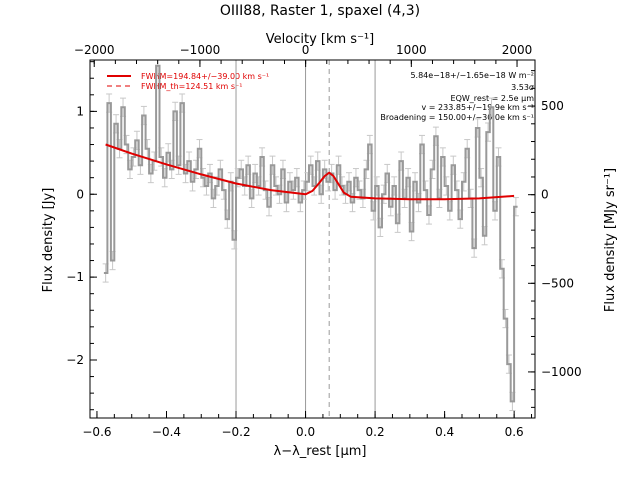  What do you see at coordinates (552, 106) in the screenshot?
I see `right-tick-label: 500` at bounding box center [552, 106].